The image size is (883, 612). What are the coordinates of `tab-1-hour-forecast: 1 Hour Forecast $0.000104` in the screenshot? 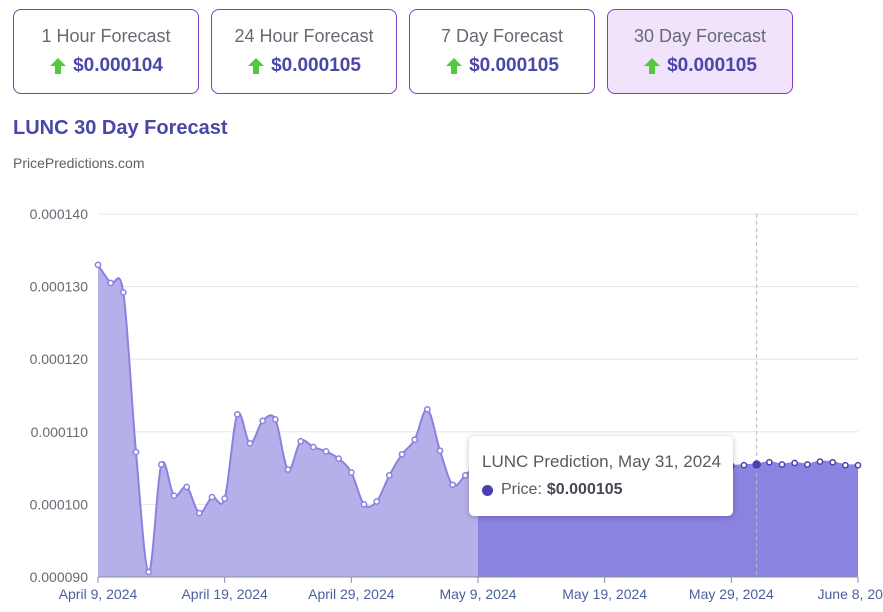 It's located at (106, 51).